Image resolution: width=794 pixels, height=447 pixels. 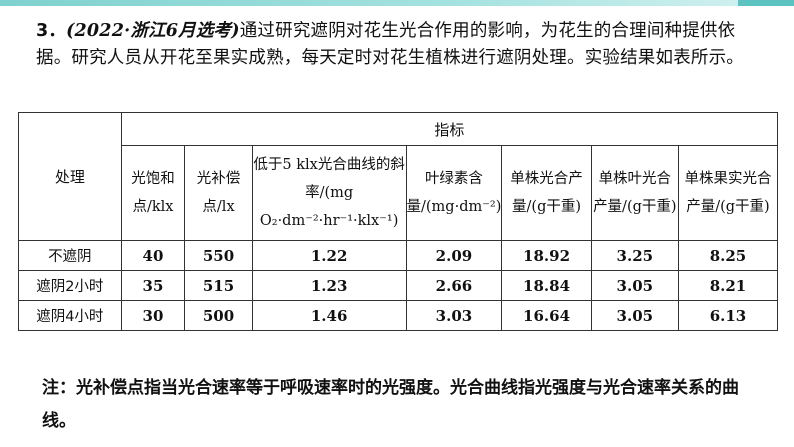 I want to click on table-cell: 18.84, so click(x=546, y=285).